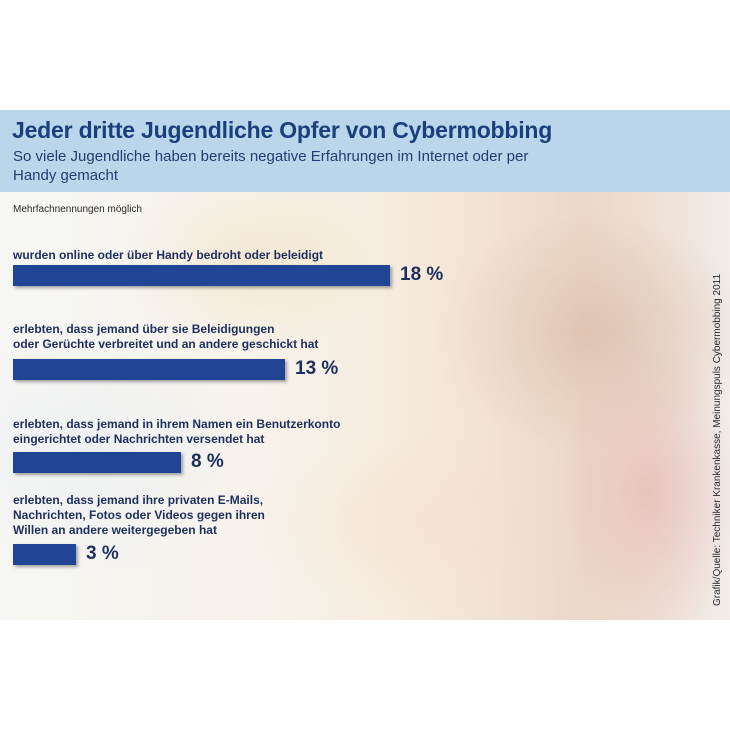 The image size is (730, 730). Describe the element at coordinates (317, 368) in the screenshot. I see `bar-value-2: 13 %` at that location.